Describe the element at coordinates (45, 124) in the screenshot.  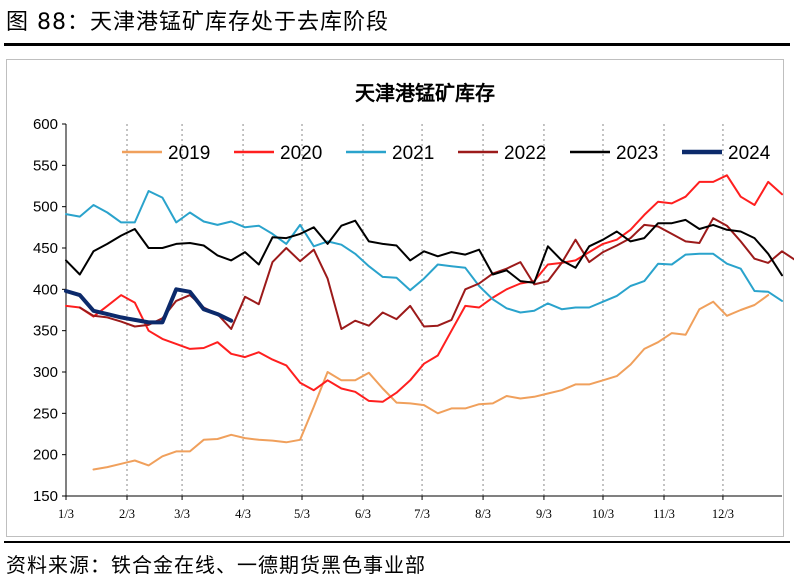
I see `y-tick-label: 600` at that location.